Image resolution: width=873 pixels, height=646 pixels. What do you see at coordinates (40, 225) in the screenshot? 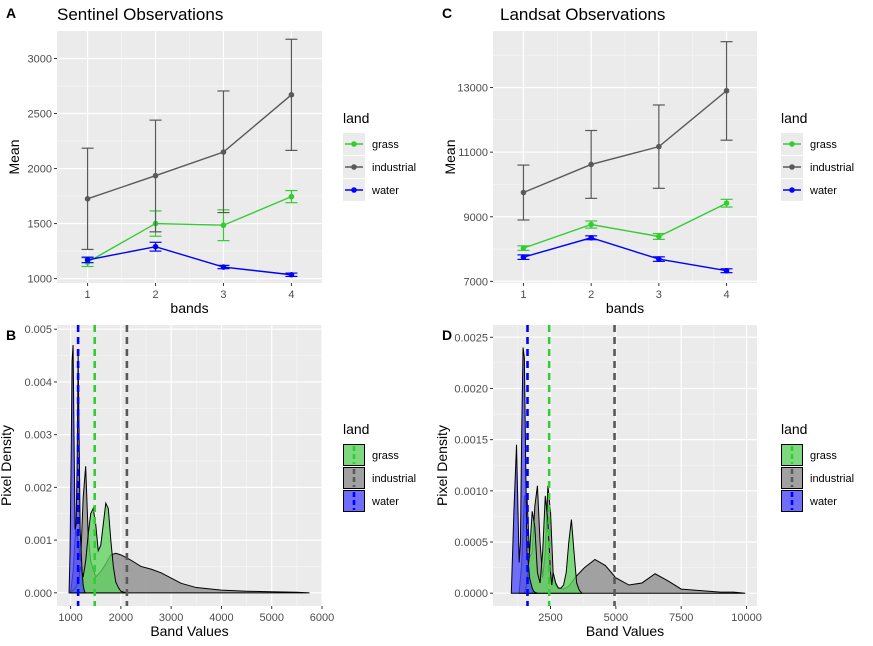
I see `y-tick-label: 1500` at bounding box center [40, 225].